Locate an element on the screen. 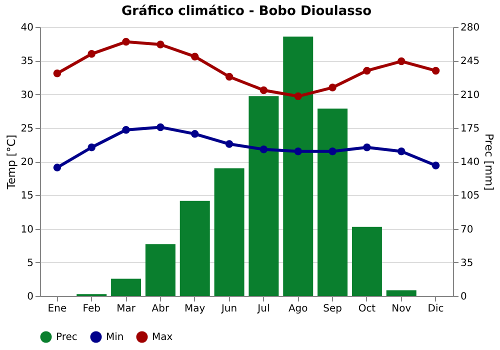 The width and height of the screenshot is (500, 350). x-tick-label: Ene is located at coordinates (57, 309).